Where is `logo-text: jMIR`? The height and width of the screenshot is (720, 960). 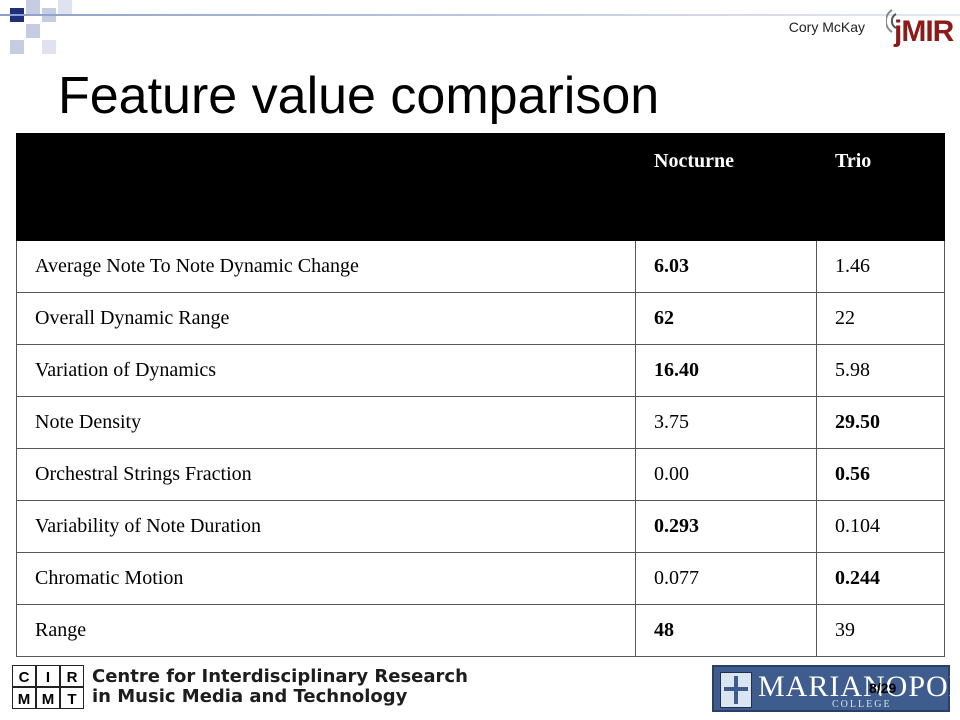 logo-text: jMIR is located at coordinates (924, 31).